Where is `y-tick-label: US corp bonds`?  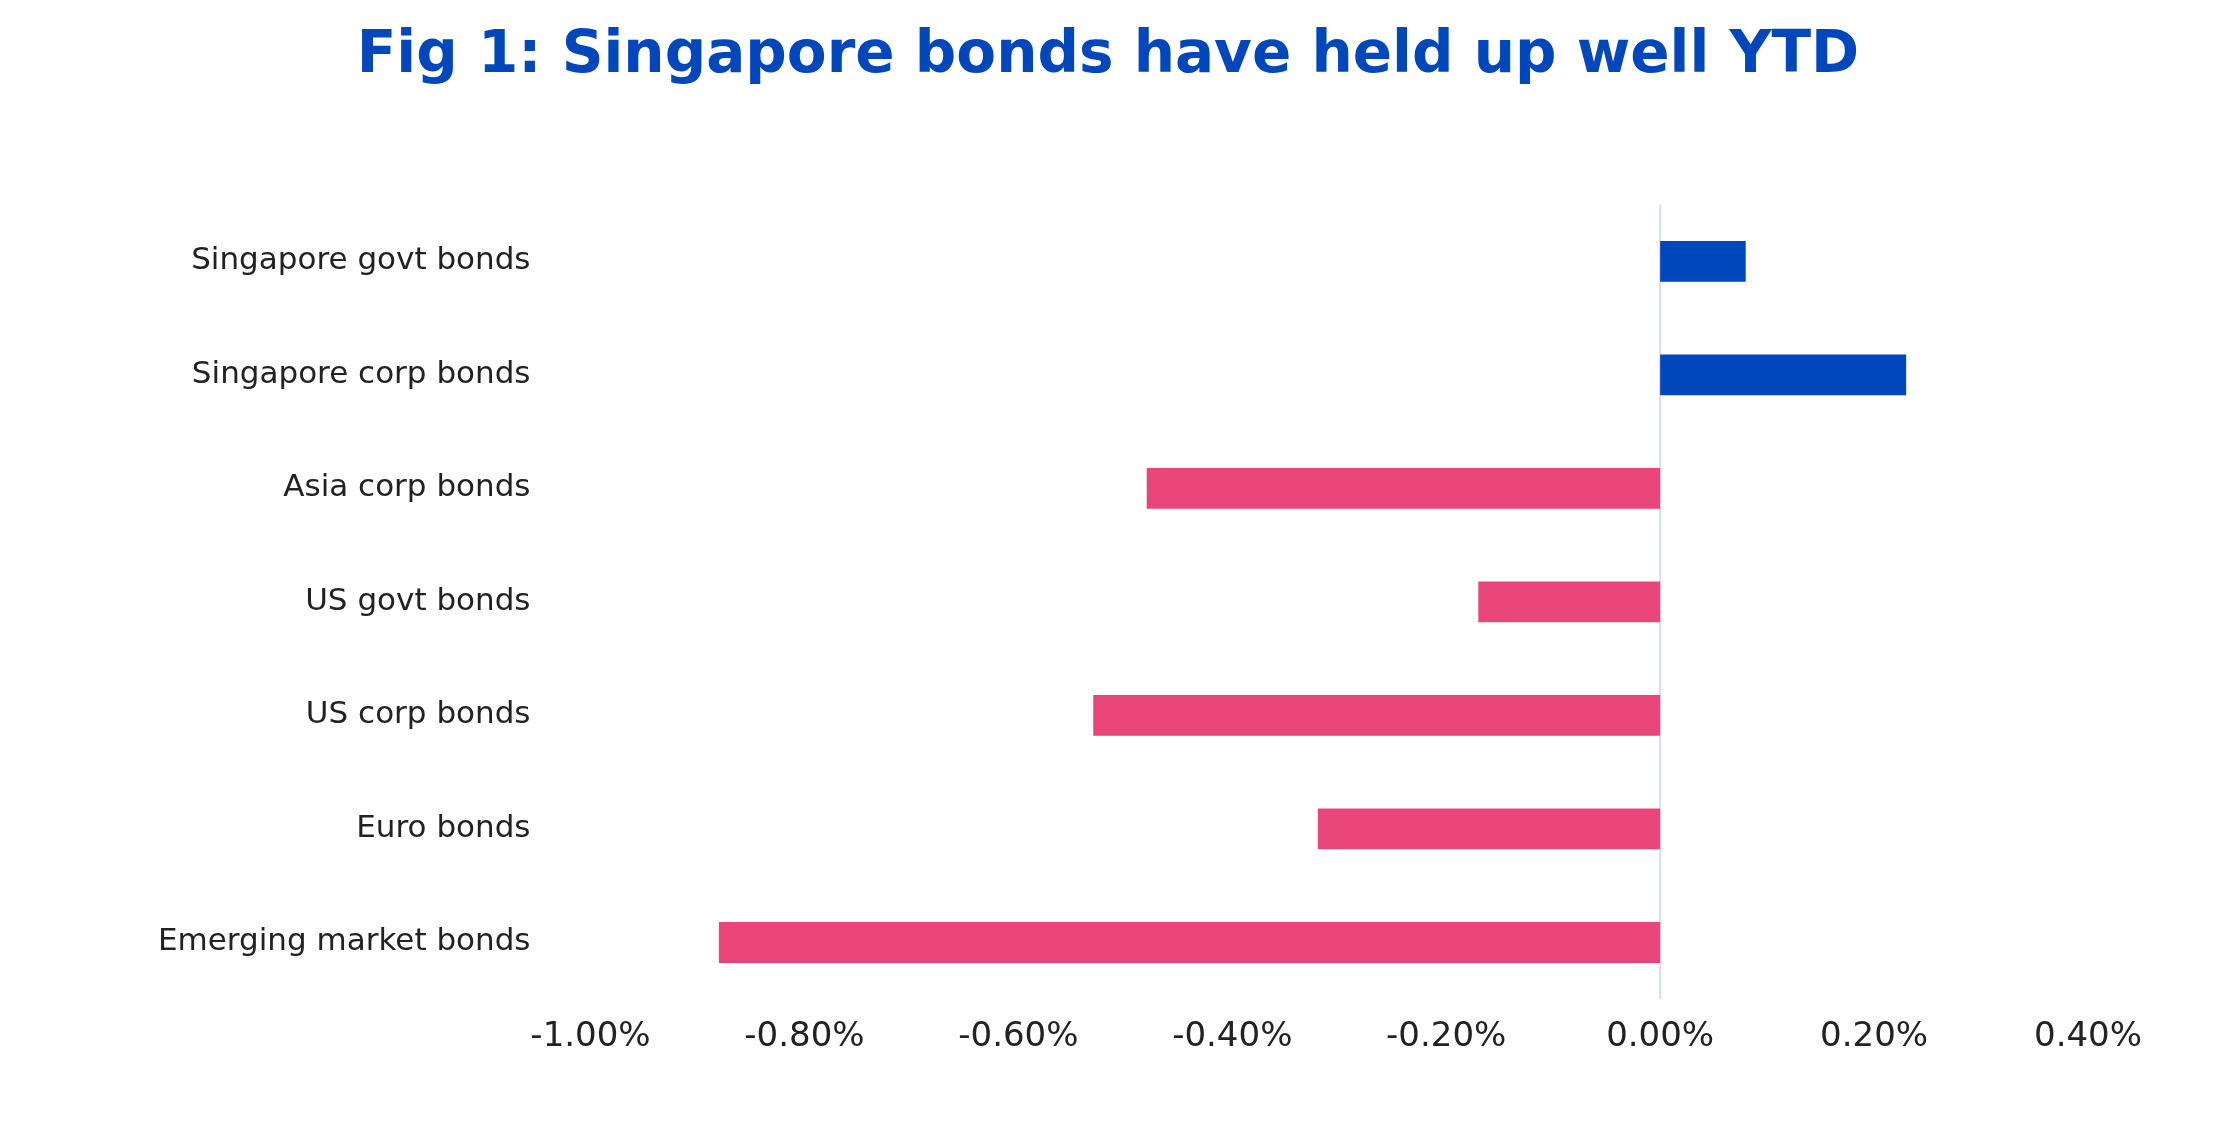
y-tick-label: US corp bonds is located at coordinates (418, 712).